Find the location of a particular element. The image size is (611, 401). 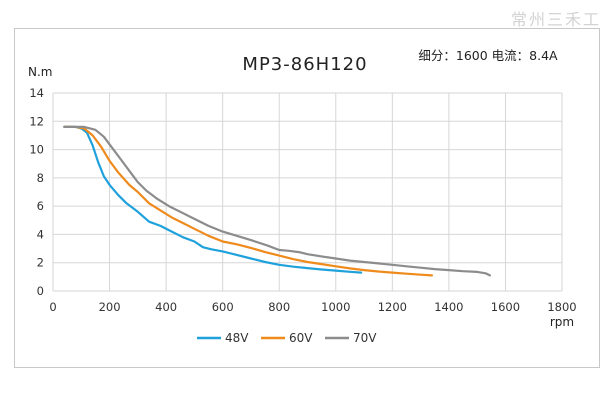

x-tick-label: 1600 is located at coordinates (505, 307).